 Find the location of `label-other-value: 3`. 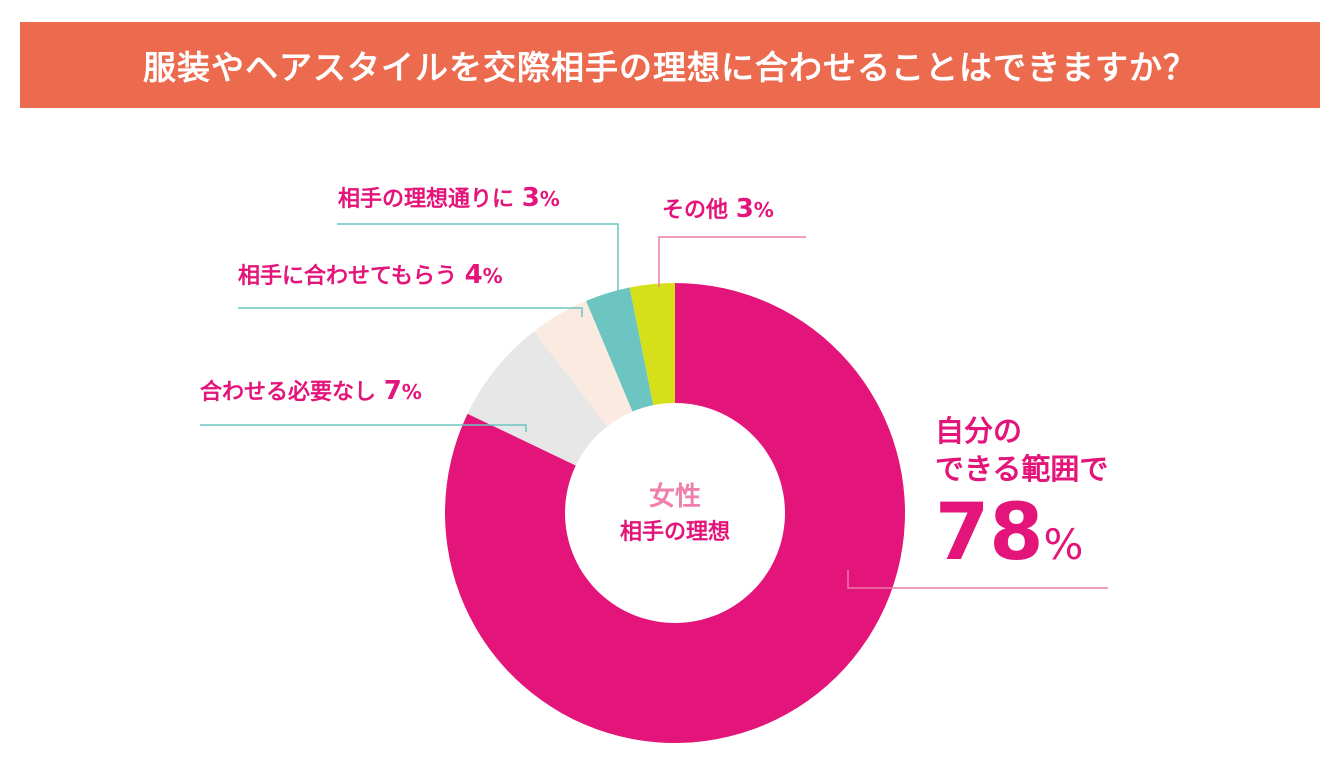

label-other-value: 3 is located at coordinates (744, 209).